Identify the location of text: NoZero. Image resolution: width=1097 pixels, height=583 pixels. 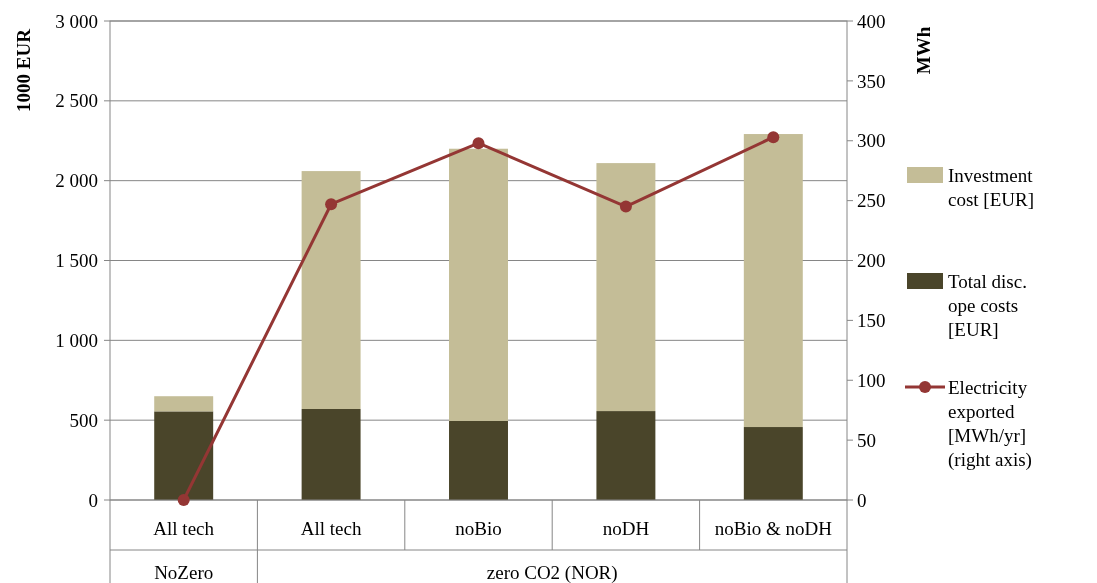
(184, 572).